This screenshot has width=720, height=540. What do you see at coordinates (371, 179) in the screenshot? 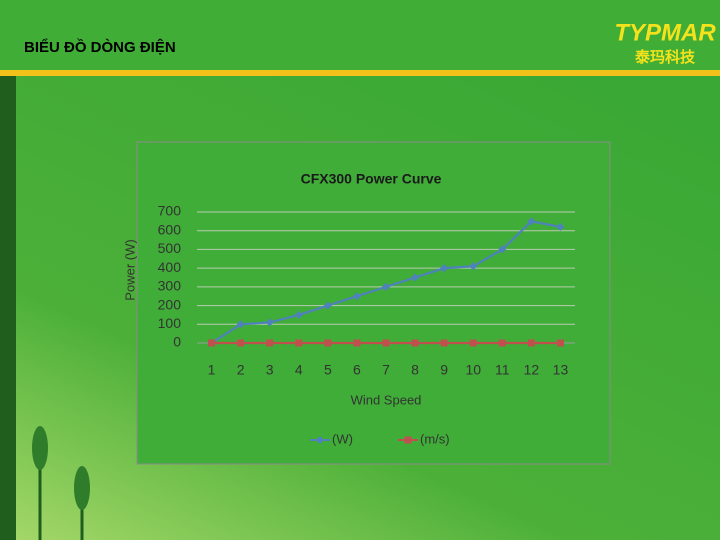
I see `chart-title: CFX300 Power Curve` at bounding box center [371, 179].